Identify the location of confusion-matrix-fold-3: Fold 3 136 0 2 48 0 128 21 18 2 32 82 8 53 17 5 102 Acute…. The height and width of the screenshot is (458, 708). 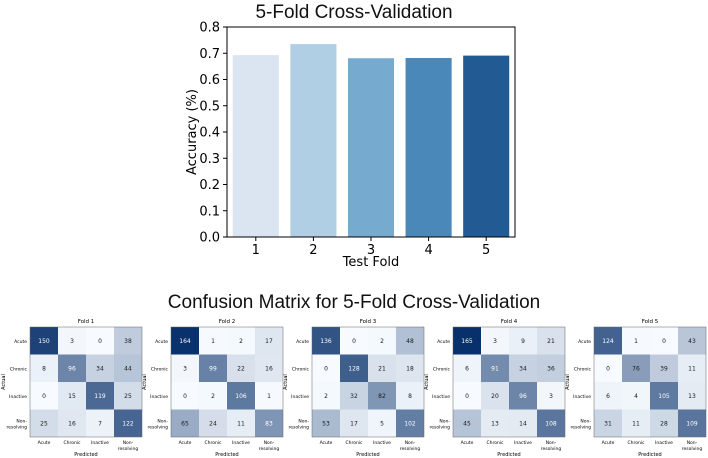
(354, 388).